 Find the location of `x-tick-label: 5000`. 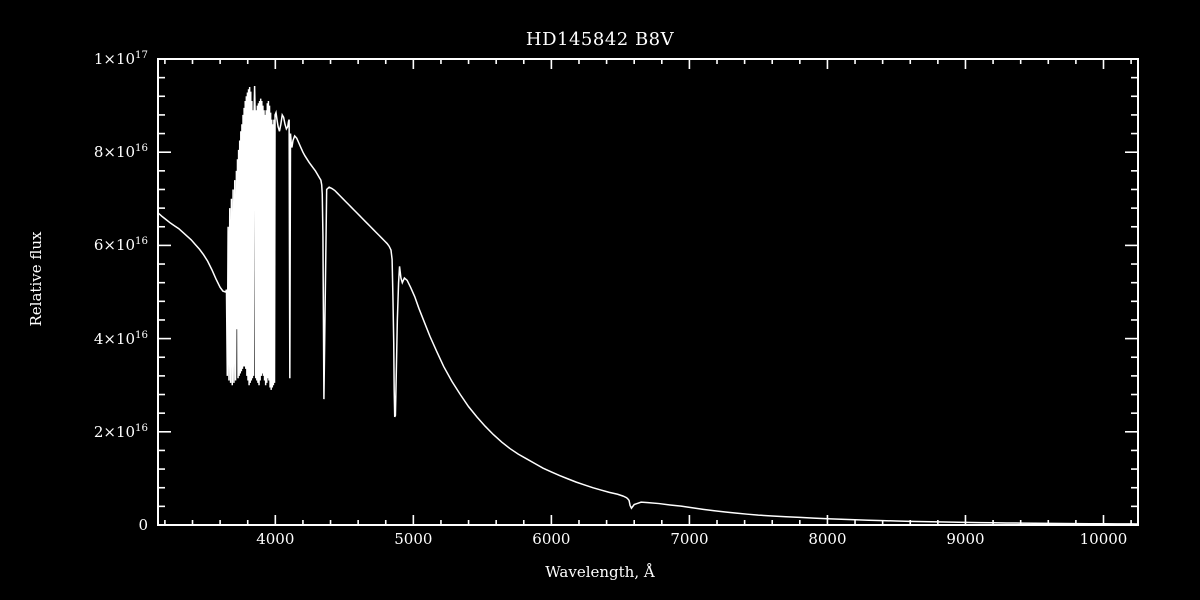

x-tick-label: 5000 is located at coordinates (413, 539).